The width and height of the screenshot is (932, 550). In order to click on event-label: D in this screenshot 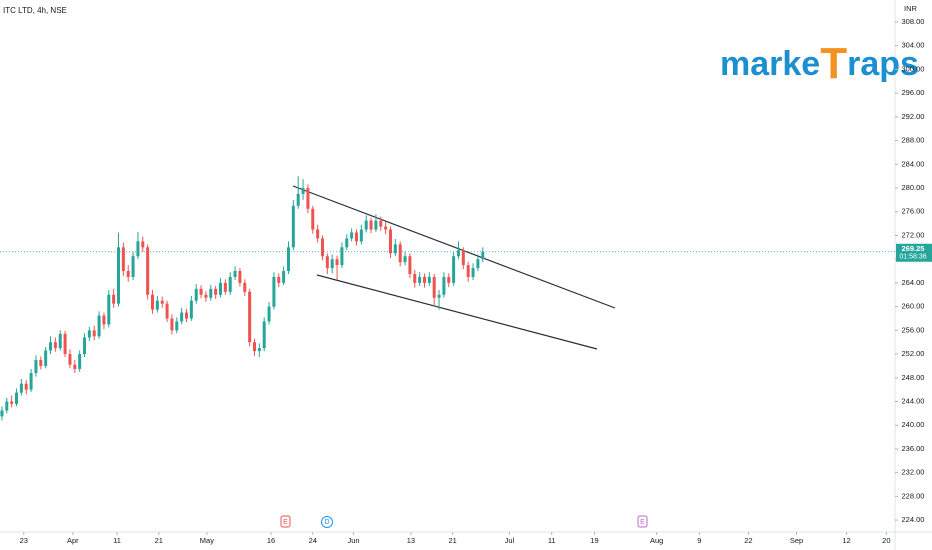, I will do `click(326, 522)`.